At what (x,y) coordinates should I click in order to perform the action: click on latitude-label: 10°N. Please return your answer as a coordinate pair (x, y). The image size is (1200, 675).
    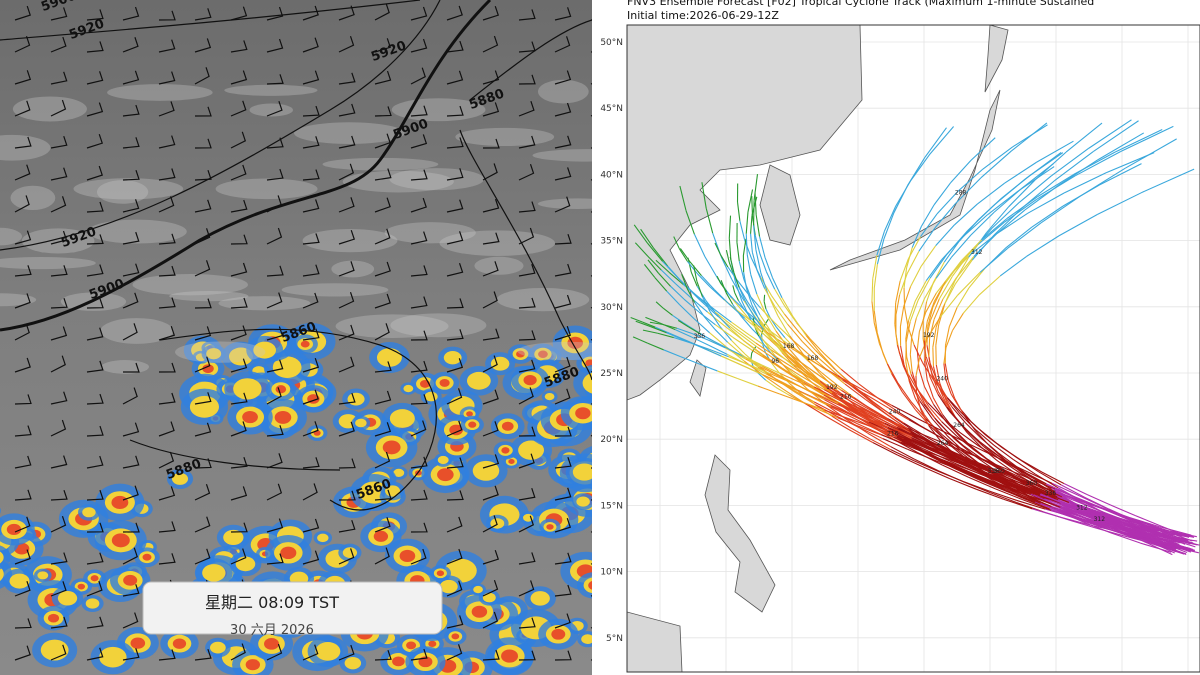
    Looking at the image, I should click on (611, 573).